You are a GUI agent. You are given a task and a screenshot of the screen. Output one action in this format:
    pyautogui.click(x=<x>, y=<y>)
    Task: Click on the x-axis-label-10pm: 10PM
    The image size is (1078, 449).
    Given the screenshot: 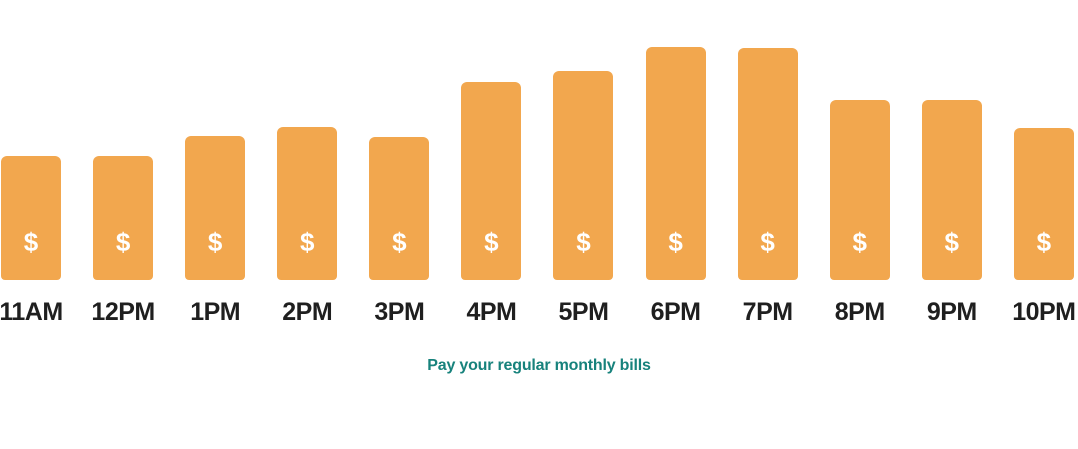 What is the action you would take?
    pyautogui.click(x=1044, y=312)
    